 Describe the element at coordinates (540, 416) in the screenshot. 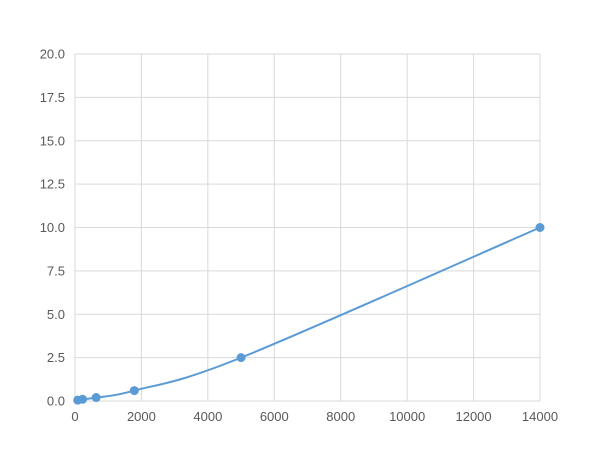

I see `x-tick-label: 14000` at that location.